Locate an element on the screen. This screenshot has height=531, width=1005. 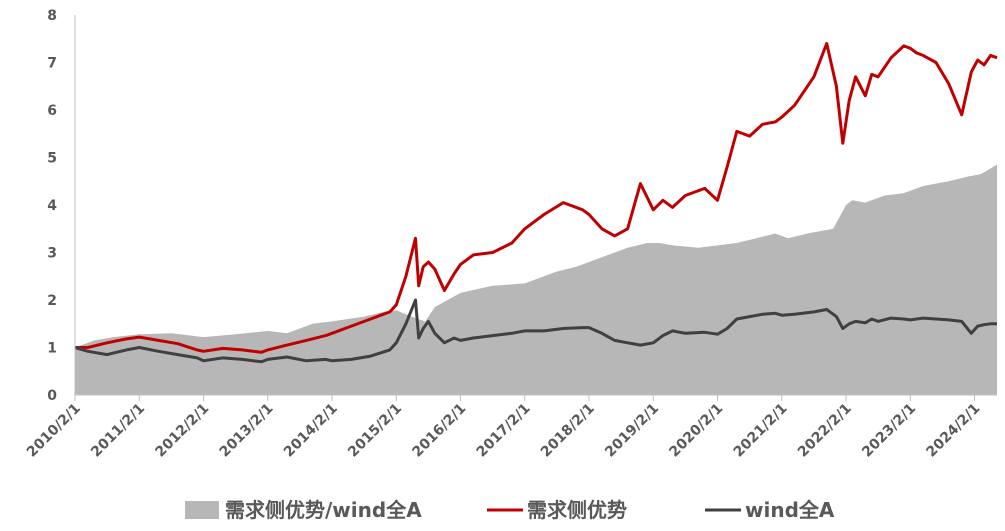
legend-label-2: wind全A is located at coordinates (790, 510).